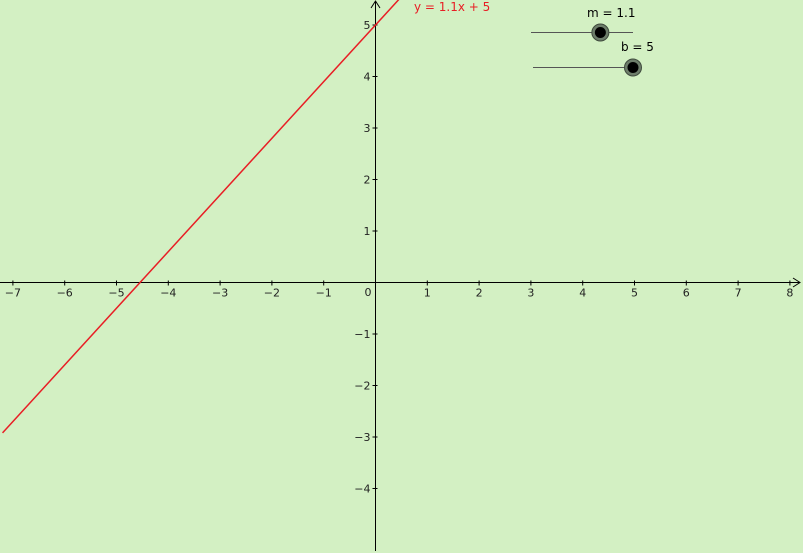  What do you see at coordinates (362, 437) in the screenshot?
I see `y-tick-label: −3` at bounding box center [362, 437].